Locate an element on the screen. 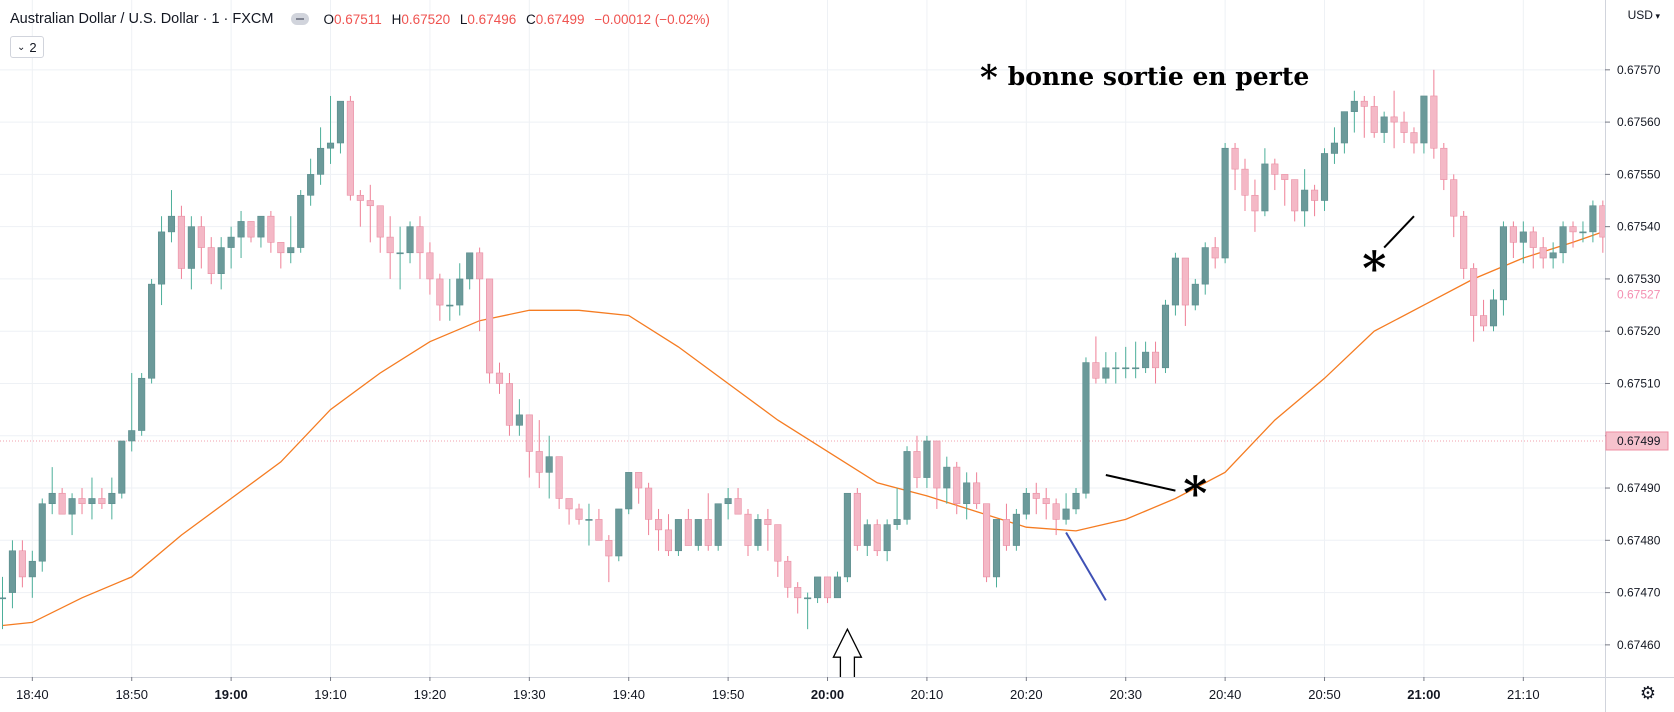 The height and width of the screenshot is (712, 1674). price-tick-label: 0.67520 is located at coordinates (1639, 331).